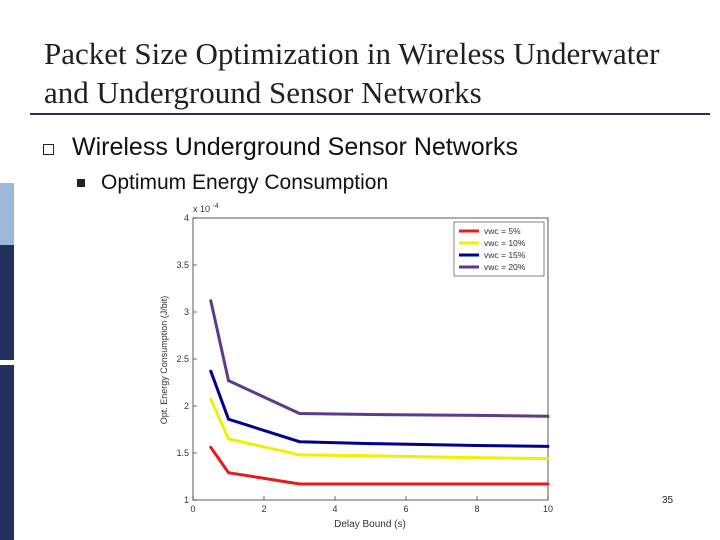  Describe the element at coordinates (502, 231) in the screenshot. I see `legend-label: vwc = 5%` at that location.